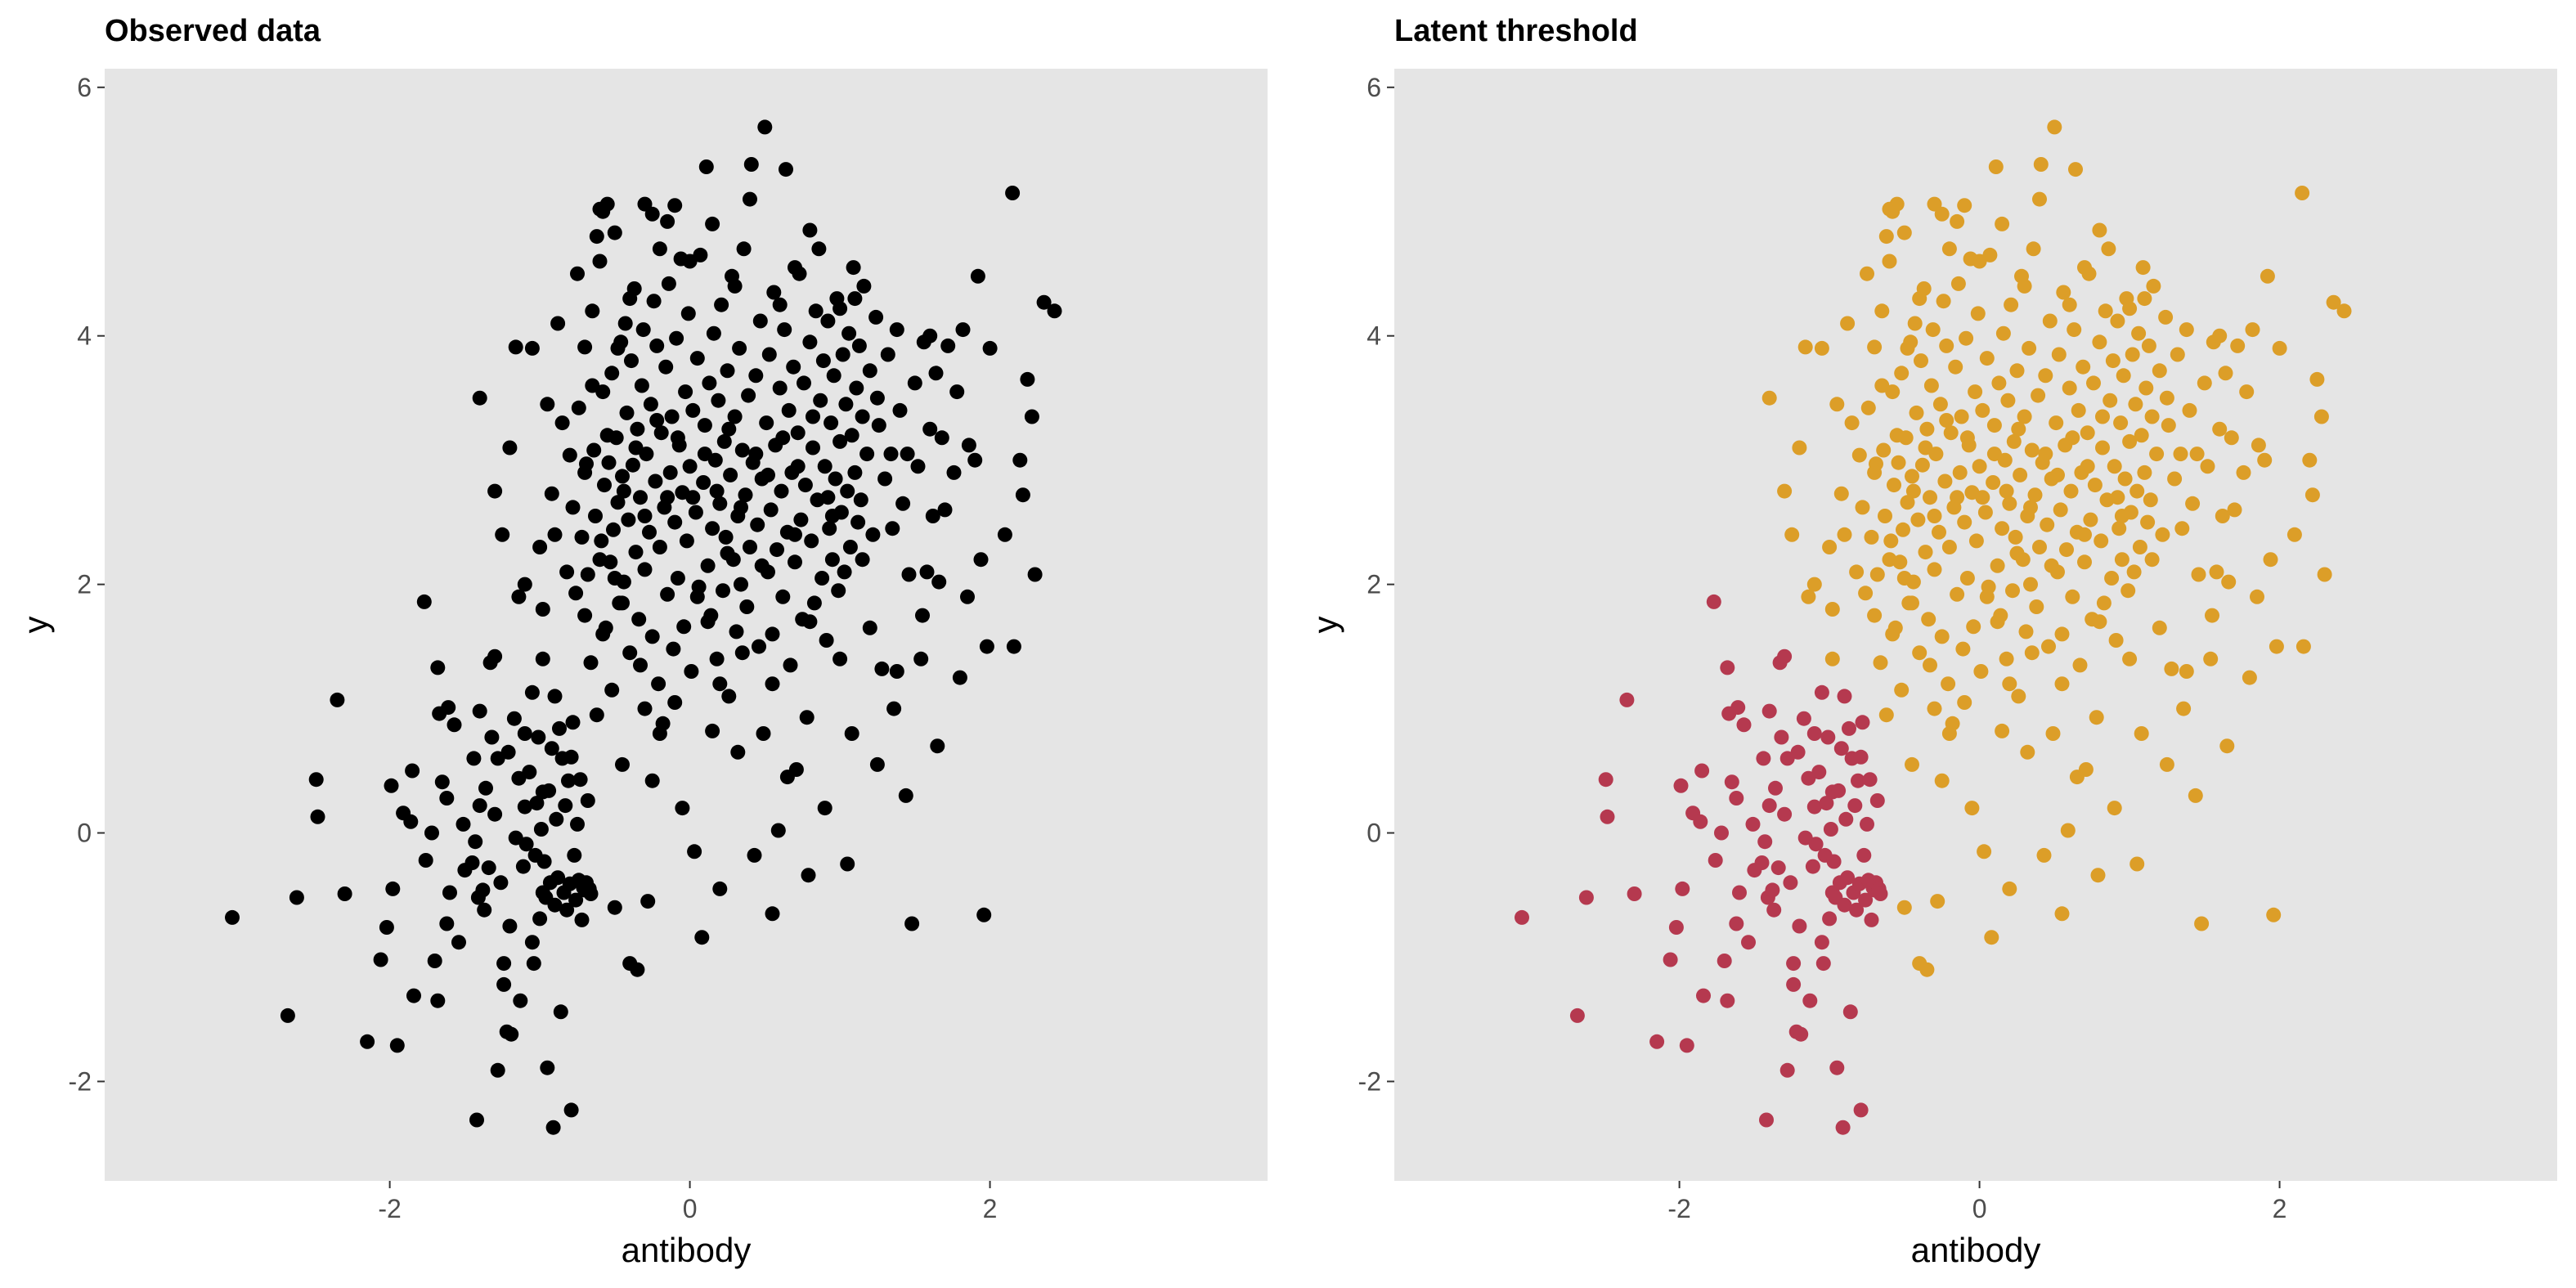  Describe the element at coordinates (1516, 31) in the screenshot. I see `panel-title: Latent threshold` at that location.